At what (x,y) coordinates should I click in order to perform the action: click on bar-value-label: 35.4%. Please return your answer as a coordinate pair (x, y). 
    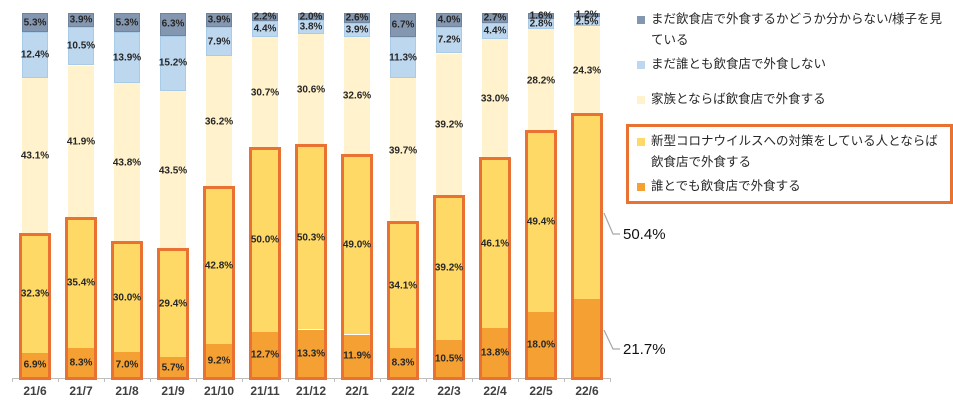
    Looking at the image, I should click on (81, 283).